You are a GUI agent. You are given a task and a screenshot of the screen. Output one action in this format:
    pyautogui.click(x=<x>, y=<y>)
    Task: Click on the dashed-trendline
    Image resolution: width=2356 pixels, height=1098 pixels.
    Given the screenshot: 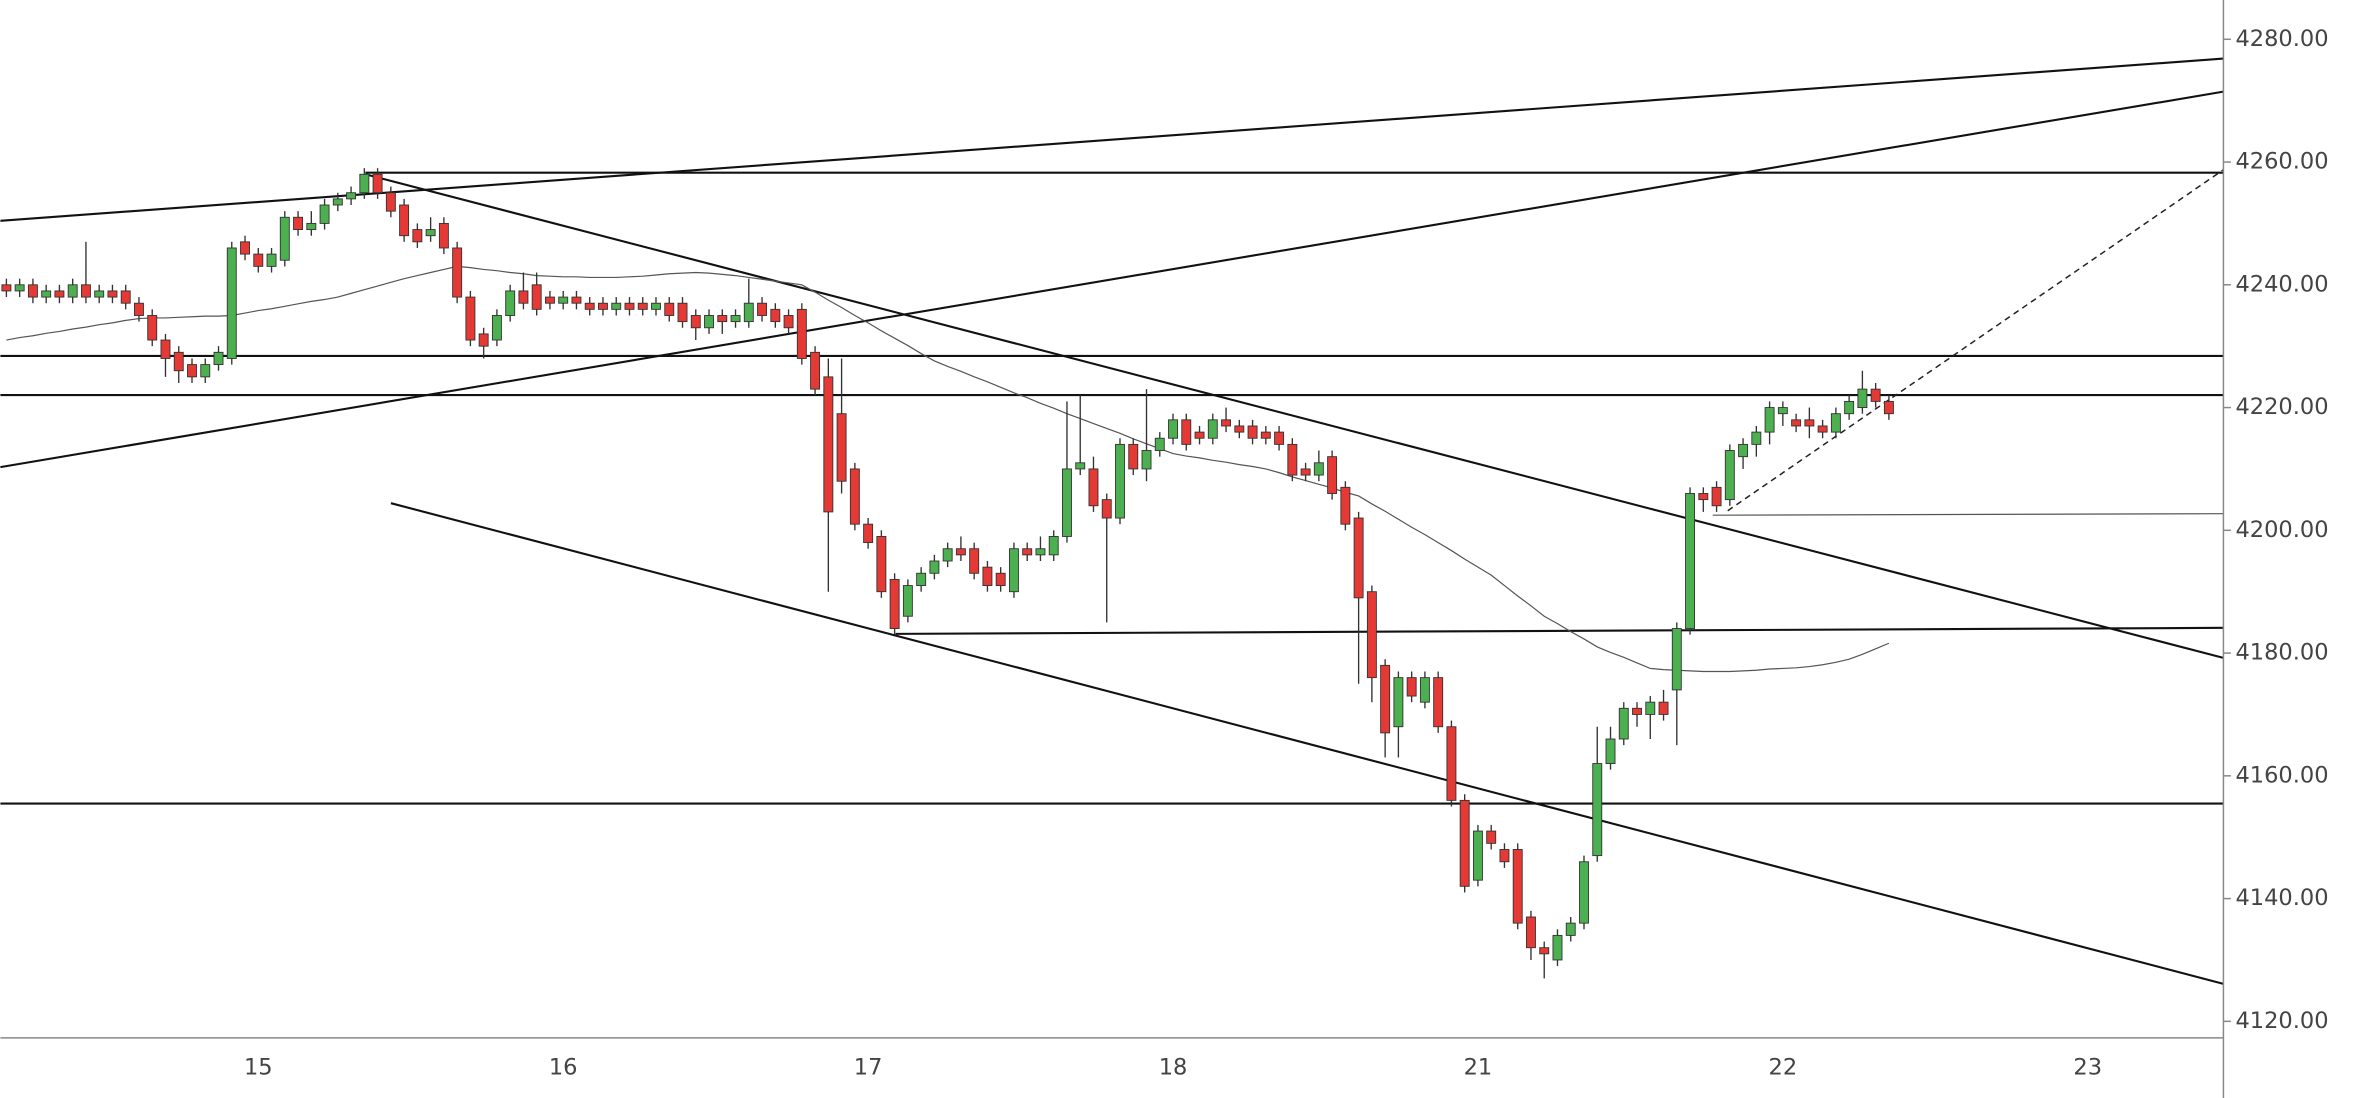 What is the action you would take?
    pyautogui.click(x=1975, y=340)
    